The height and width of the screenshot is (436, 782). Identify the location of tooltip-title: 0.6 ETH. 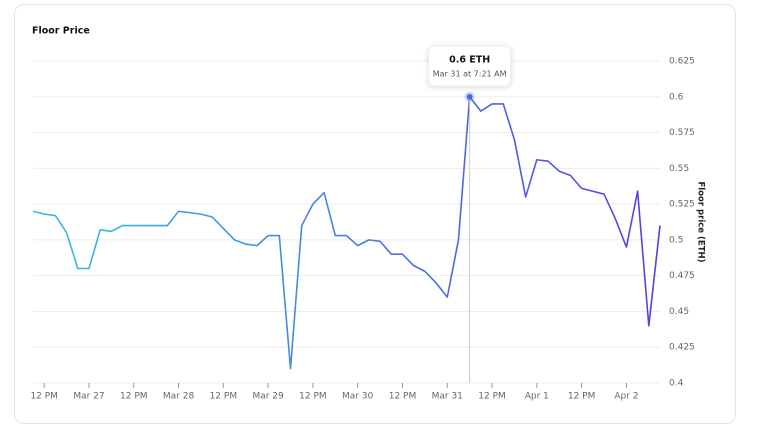
(469, 60).